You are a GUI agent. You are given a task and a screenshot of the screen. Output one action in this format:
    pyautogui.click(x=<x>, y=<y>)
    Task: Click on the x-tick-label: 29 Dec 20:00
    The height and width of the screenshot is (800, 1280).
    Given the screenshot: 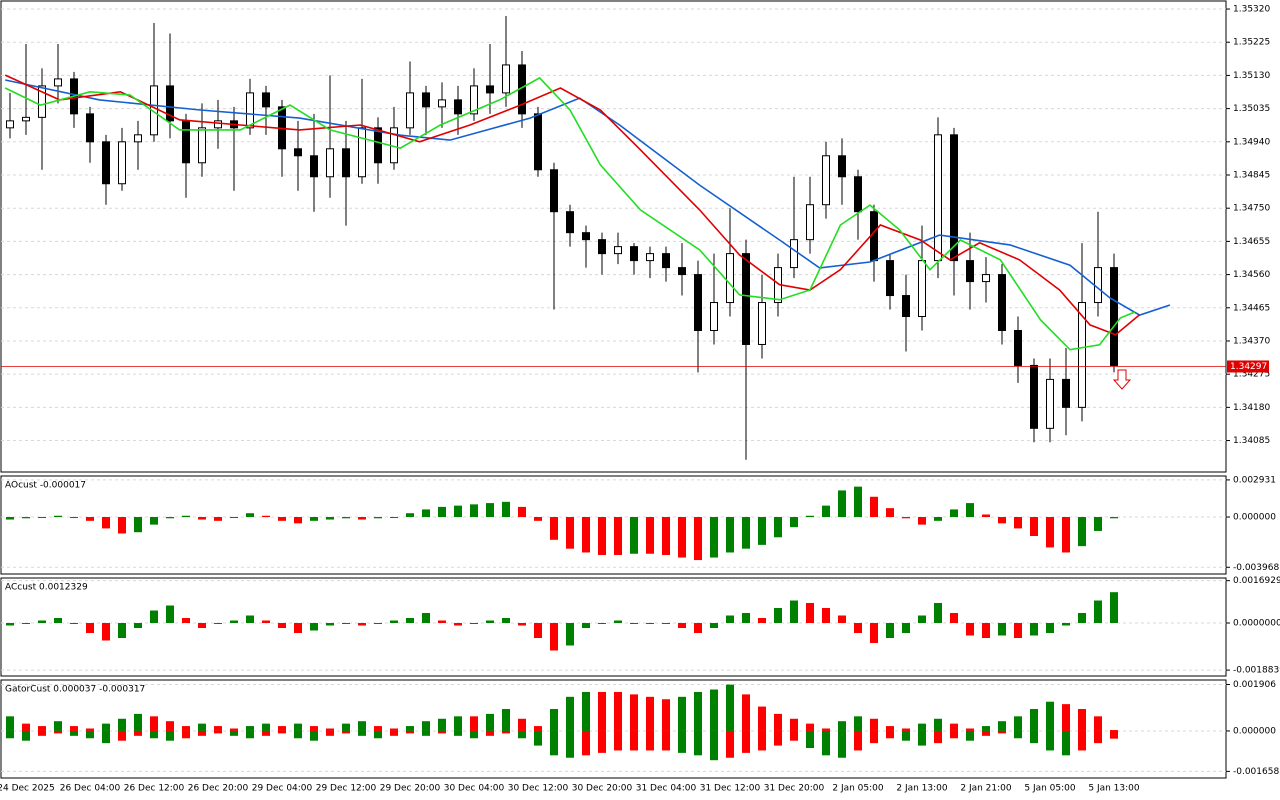 What is the action you would take?
    pyautogui.click(x=410, y=789)
    